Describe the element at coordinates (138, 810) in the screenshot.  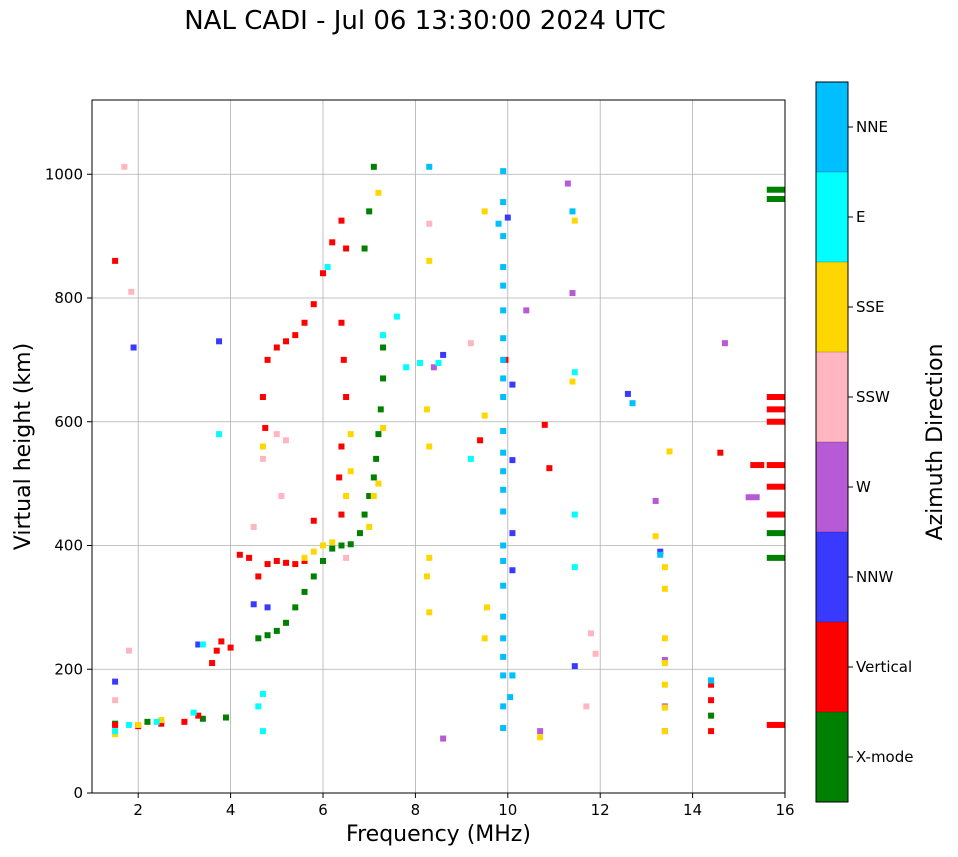
I see `x-tick-label: 2` at that location.